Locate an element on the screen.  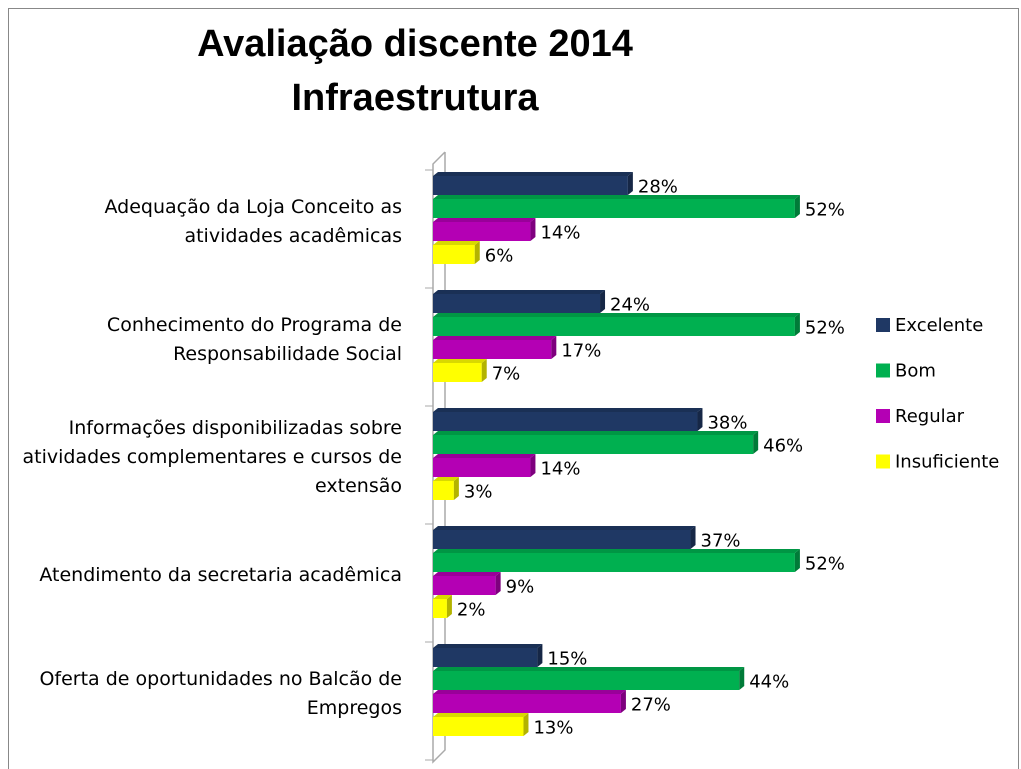
value-label: 13% is located at coordinates (553, 728).